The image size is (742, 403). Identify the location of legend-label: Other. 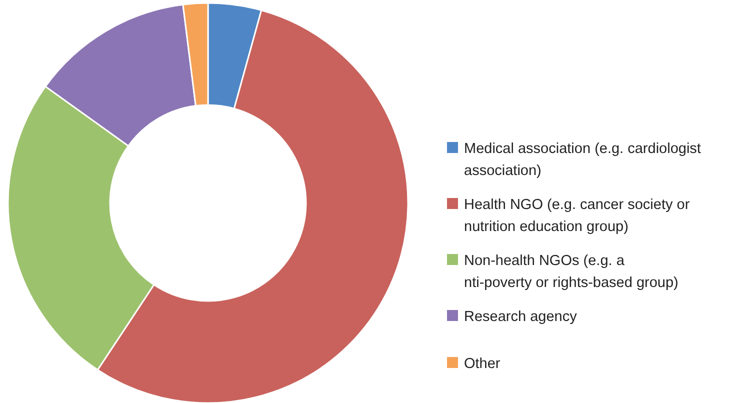
(482, 364).